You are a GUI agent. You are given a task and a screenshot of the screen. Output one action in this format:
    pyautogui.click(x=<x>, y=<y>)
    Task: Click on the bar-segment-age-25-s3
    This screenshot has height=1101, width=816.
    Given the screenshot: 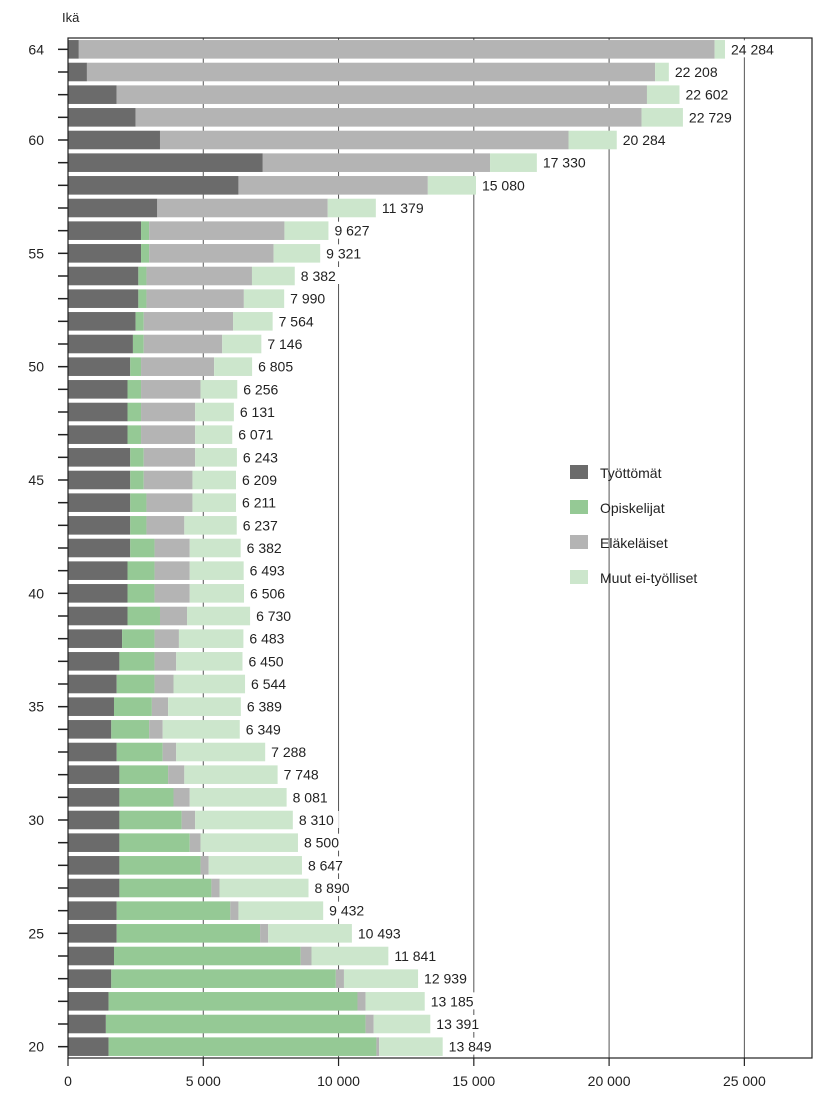 What is the action you would take?
    pyautogui.click(x=310, y=933)
    